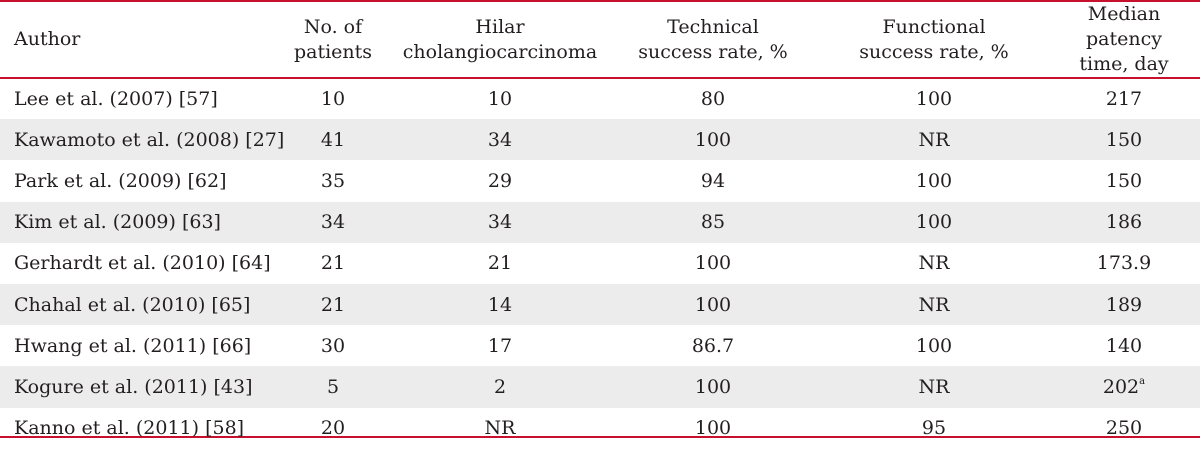 The width and height of the screenshot is (1200, 449). I want to click on table-row: Kim et al. (2009) [63] 34 34 85 100 186, so click(600, 222).